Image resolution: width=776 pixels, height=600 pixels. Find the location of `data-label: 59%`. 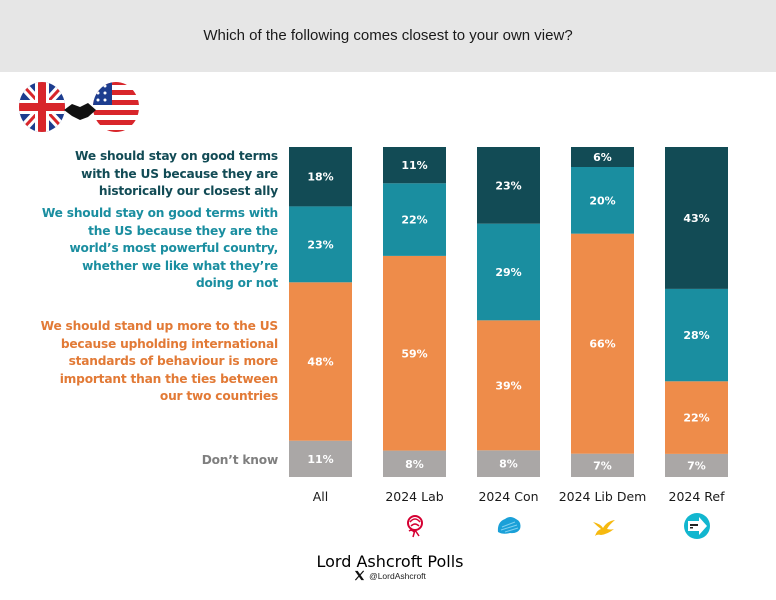

data-label: 59% is located at coordinates (414, 353).